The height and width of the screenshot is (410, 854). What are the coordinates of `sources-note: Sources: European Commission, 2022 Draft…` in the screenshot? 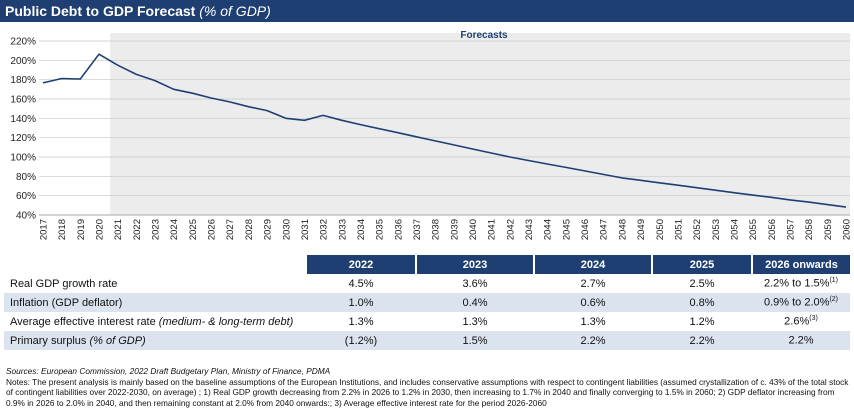 It's located at (168, 371).